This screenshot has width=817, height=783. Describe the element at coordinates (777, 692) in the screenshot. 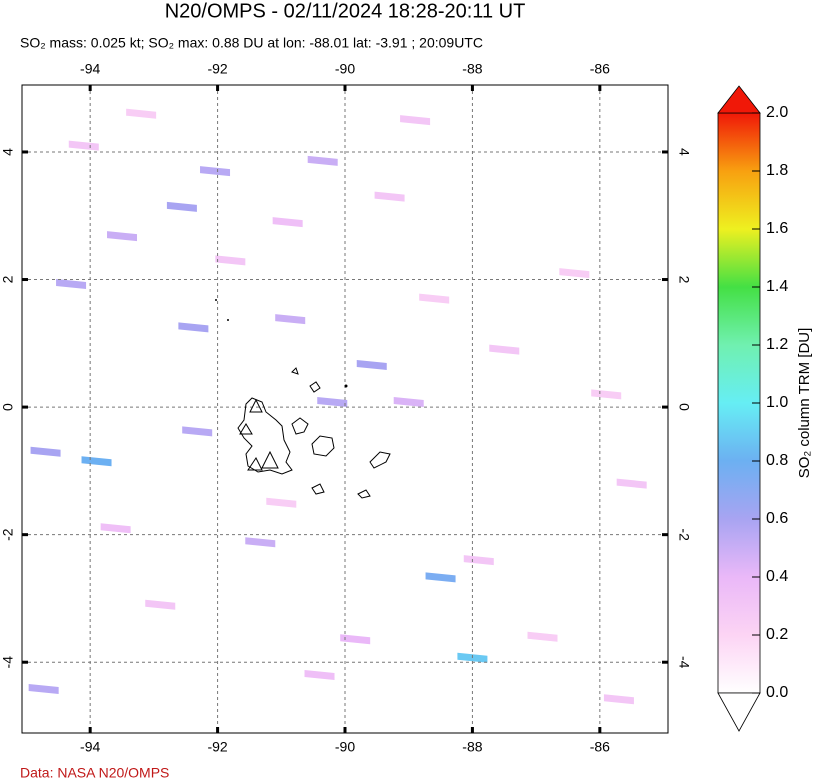

I see `colorbar-tick-label: 0.0` at that location.